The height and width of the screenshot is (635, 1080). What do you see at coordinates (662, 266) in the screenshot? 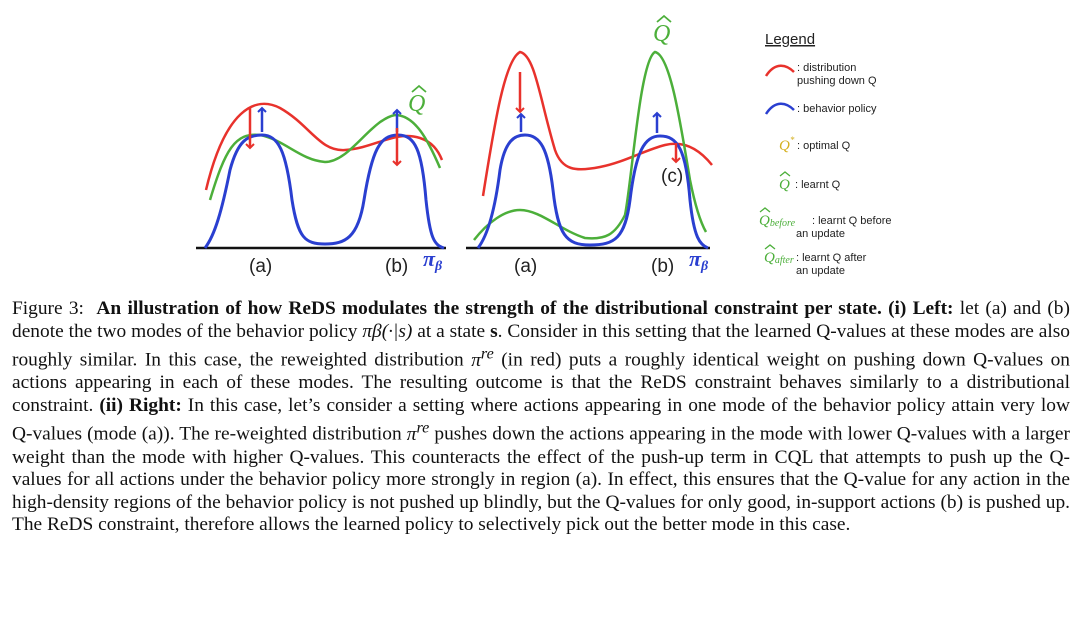
I see `right-mode-b-label: (b)` at bounding box center [662, 266].